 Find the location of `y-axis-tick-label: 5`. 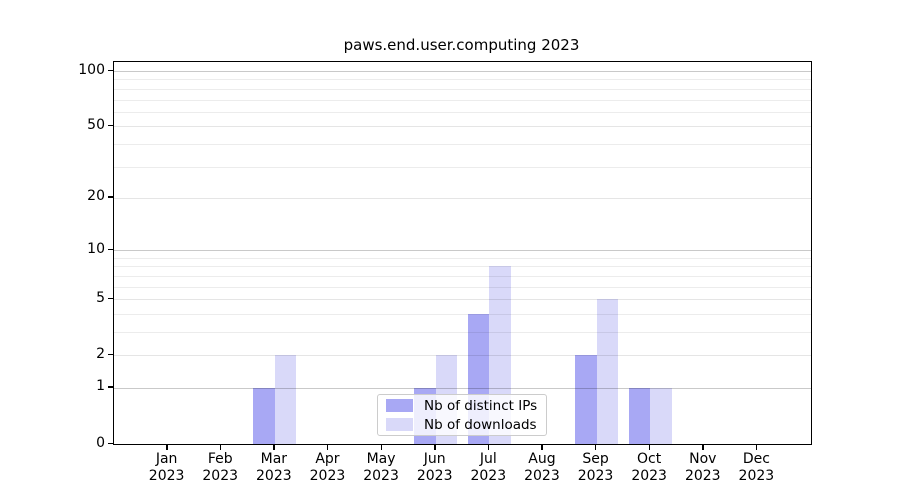

y-axis-tick-label: 5 is located at coordinates (100, 297).